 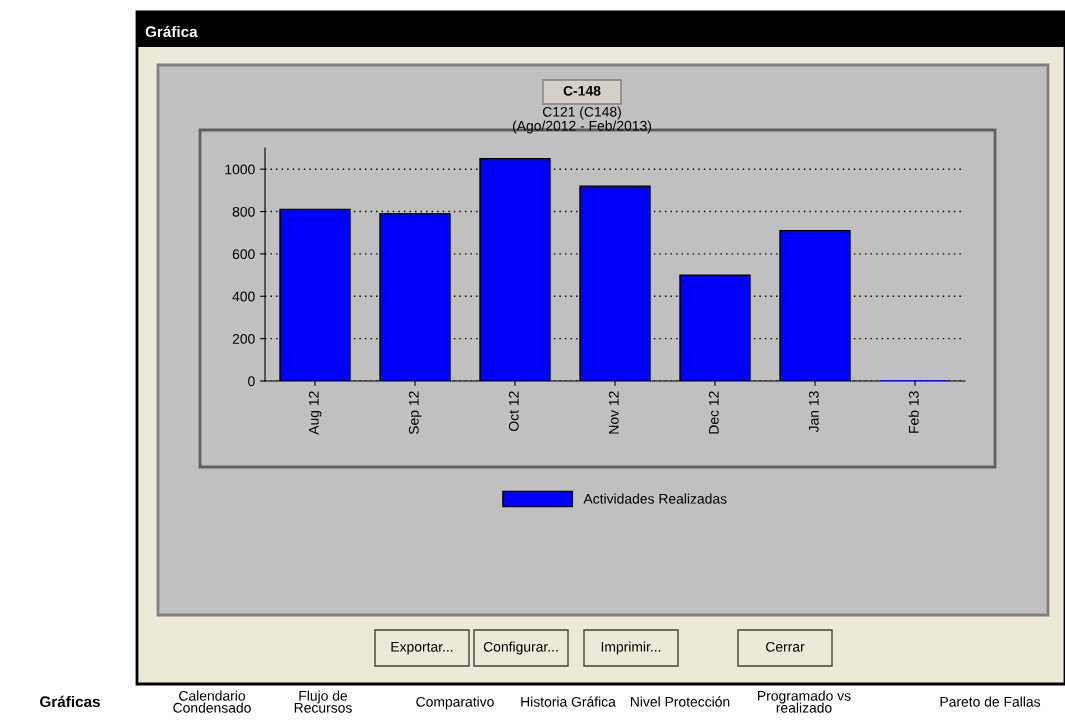 What do you see at coordinates (813, 412) in the screenshot?
I see `x-tick-label: Jan 13` at bounding box center [813, 412].